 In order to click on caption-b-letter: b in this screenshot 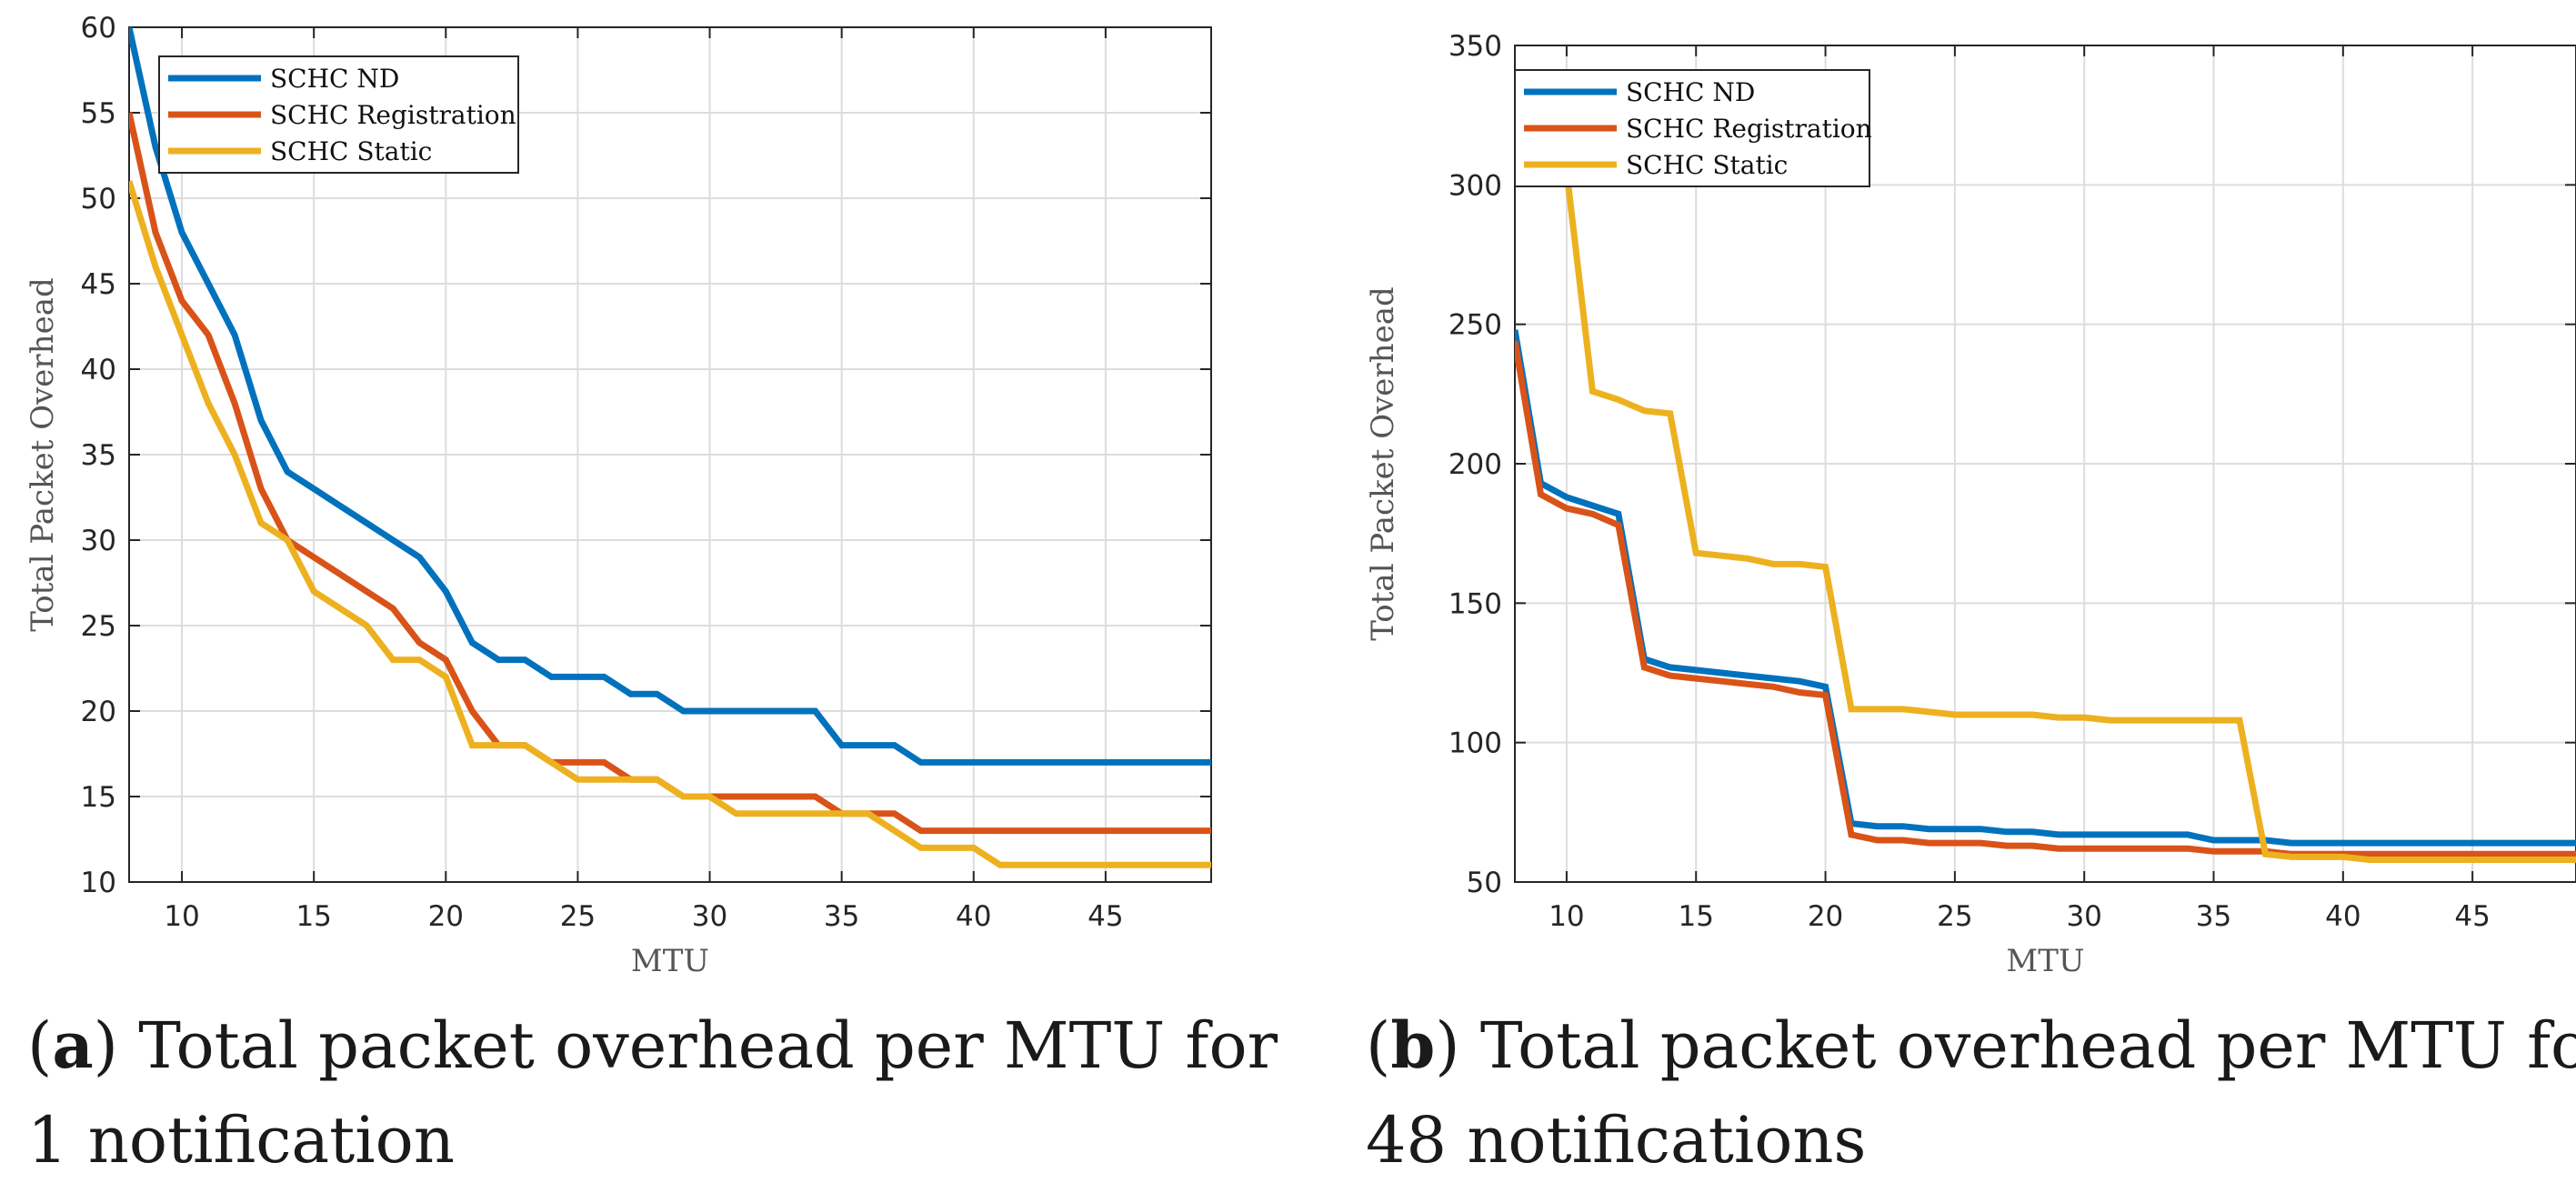, I will do `click(1413, 1045)`.